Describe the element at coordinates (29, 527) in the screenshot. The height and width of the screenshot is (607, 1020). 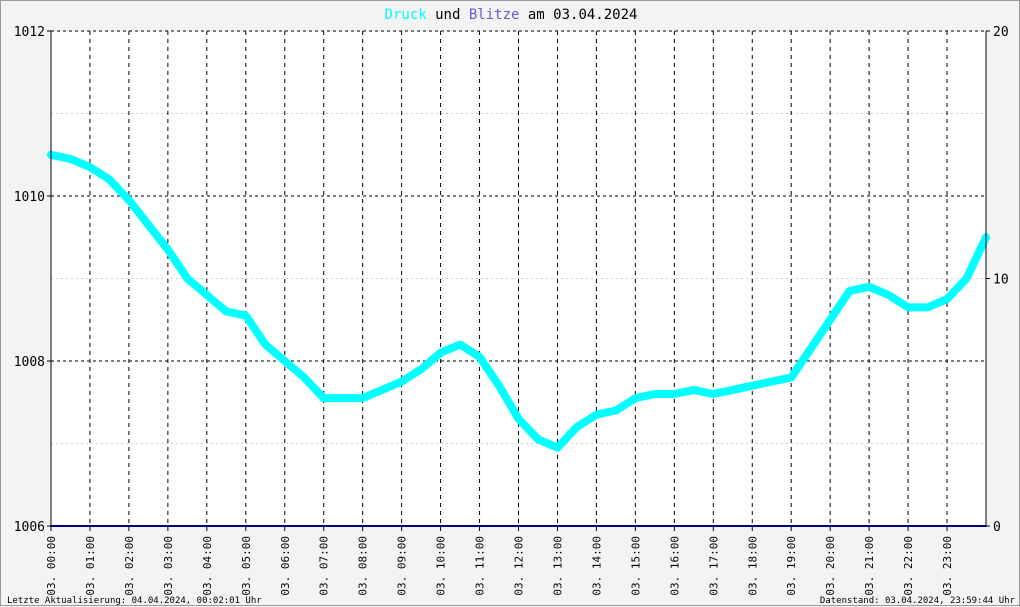
I see `left-tick-label: 1006` at that location.